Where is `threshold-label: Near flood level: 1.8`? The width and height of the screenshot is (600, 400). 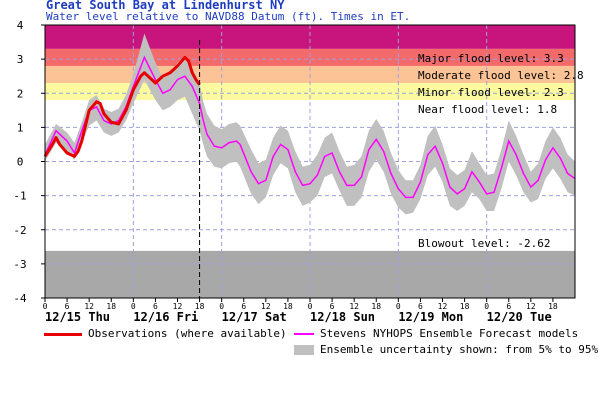 threshold-label: Near flood level: 1.8 is located at coordinates (487, 109).